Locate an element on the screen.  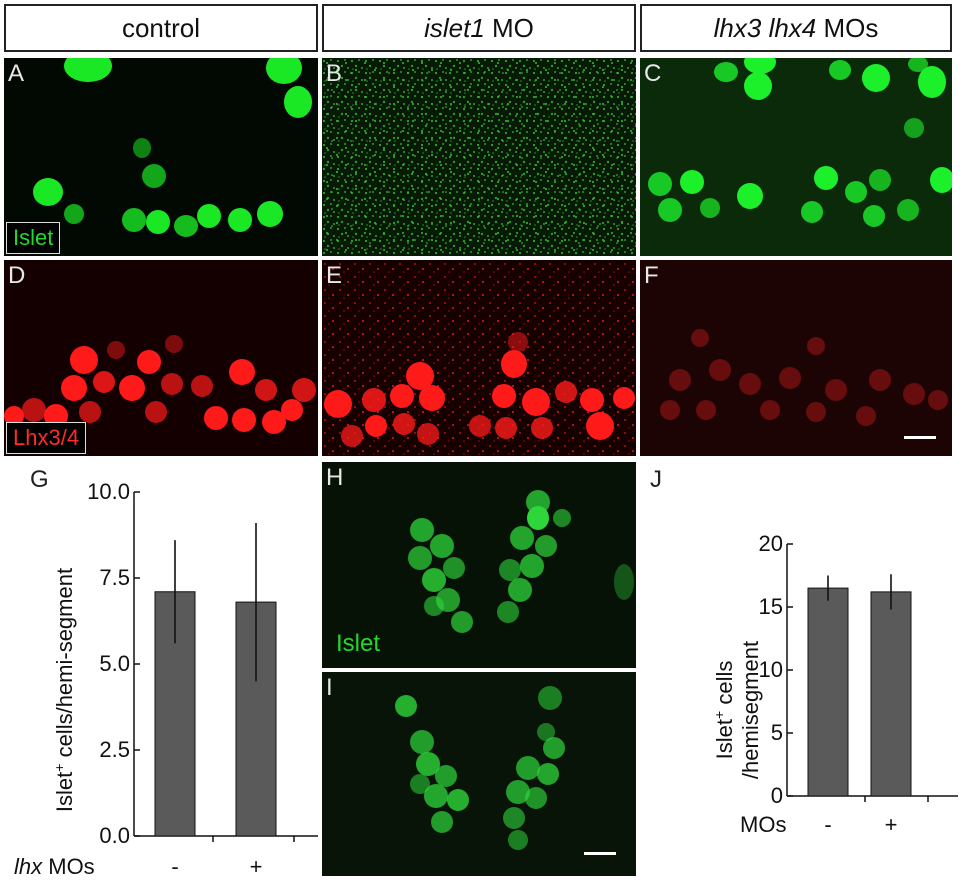
panel-d-control-lhx: D Lhx3/4 is located at coordinates (161, 358).